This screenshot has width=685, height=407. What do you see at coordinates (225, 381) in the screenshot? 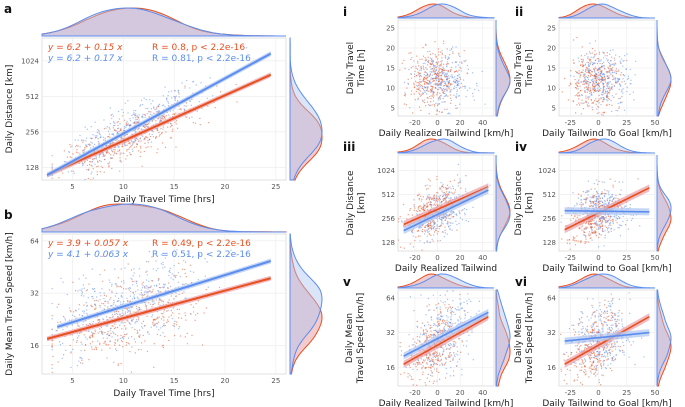
I see `x-tick-label: 20` at bounding box center [225, 381].